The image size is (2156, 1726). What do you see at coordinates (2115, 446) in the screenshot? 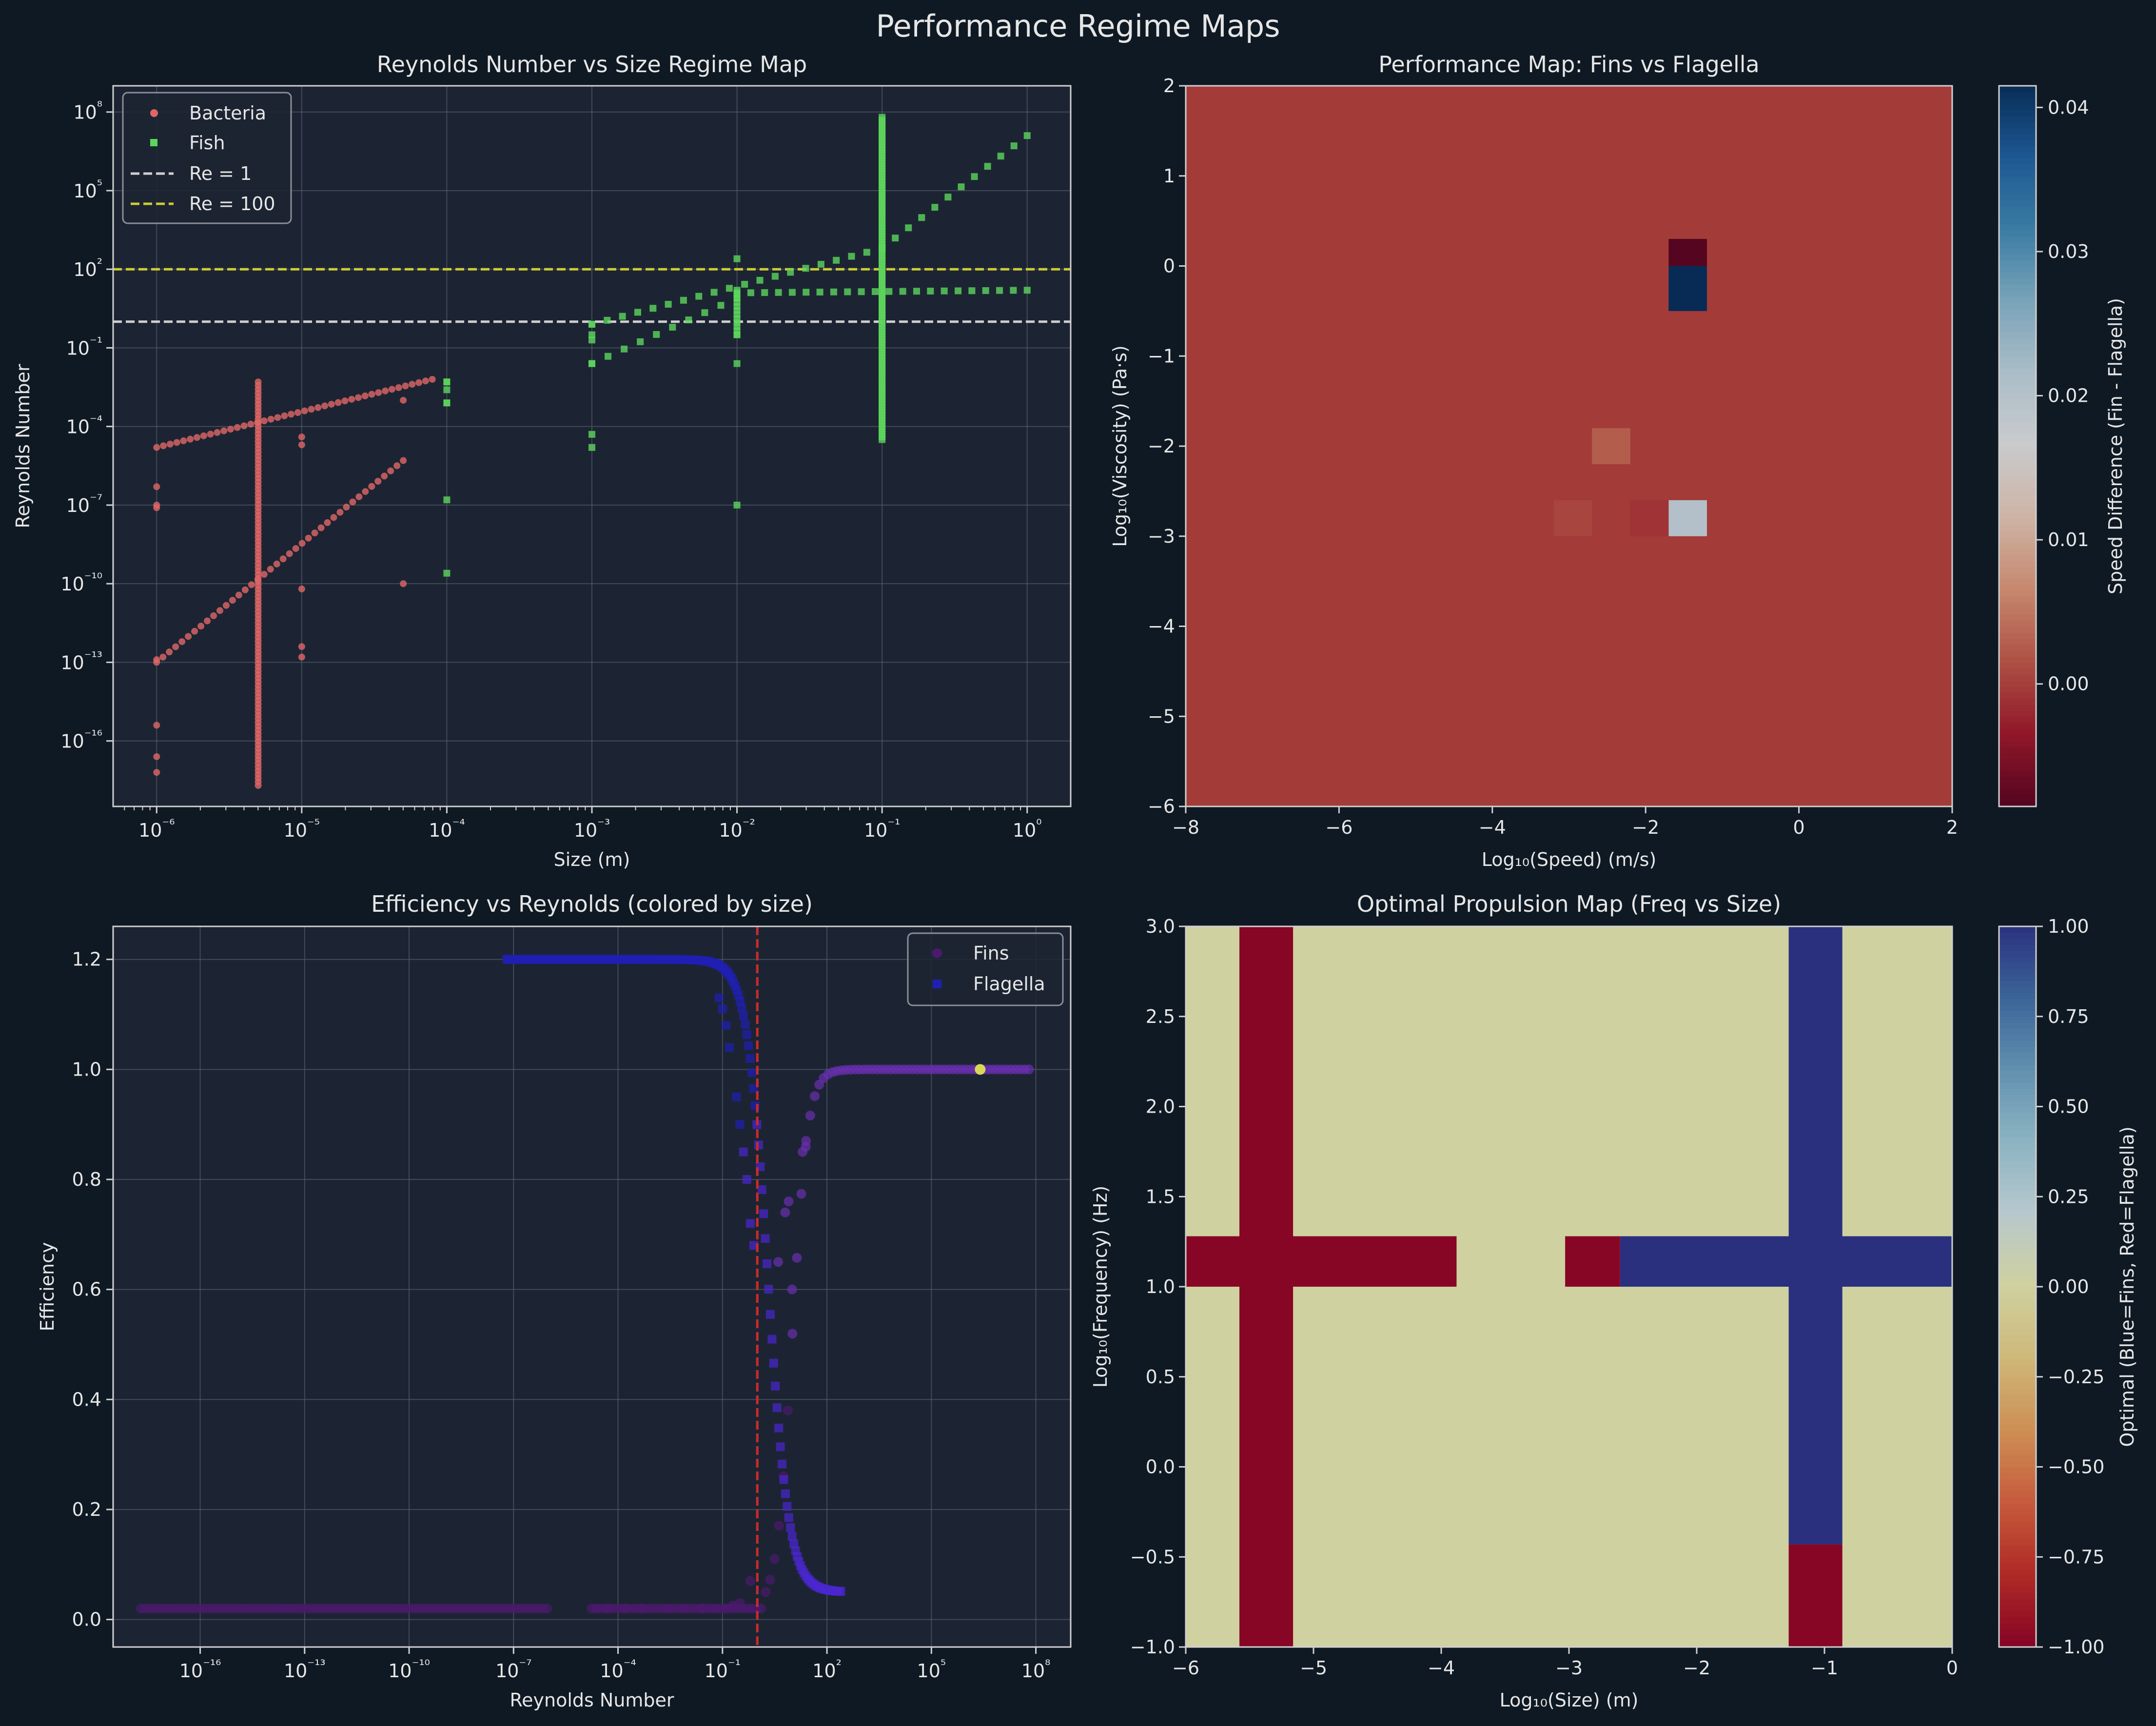
I see `panel2-colorbar-label: Speed Difference (Fin - Flagella)` at bounding box center [2115, 446].